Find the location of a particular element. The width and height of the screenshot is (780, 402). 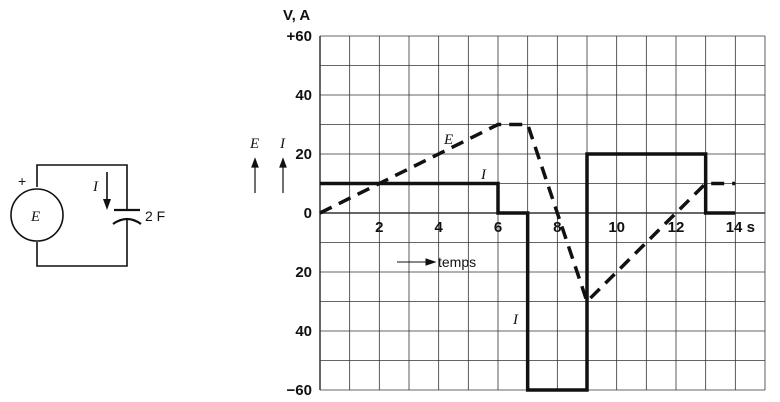

y-tick-label: +60 is located at coordinates (299, 36).